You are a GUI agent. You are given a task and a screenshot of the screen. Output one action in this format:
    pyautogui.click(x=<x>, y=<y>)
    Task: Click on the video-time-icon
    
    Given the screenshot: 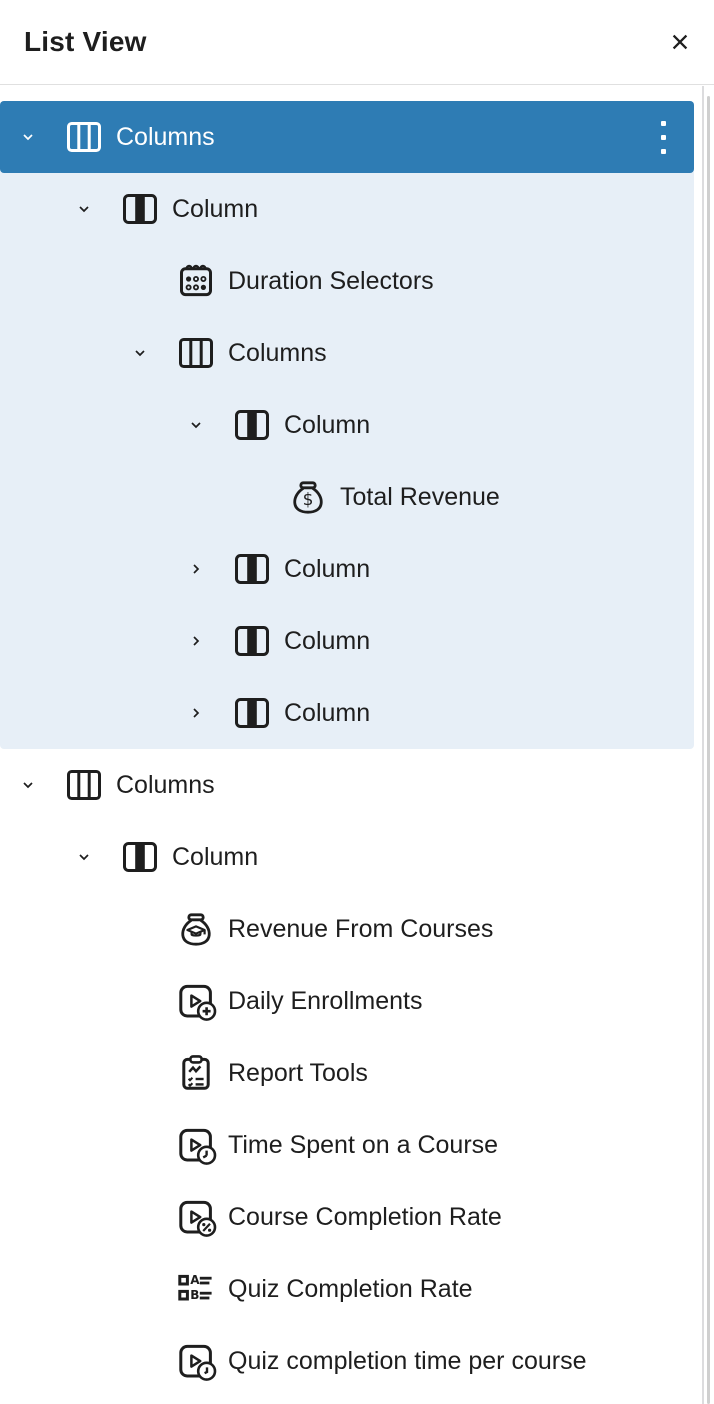 What is the action you would take?
    pyautogui.click(x=196, y=1361)
    